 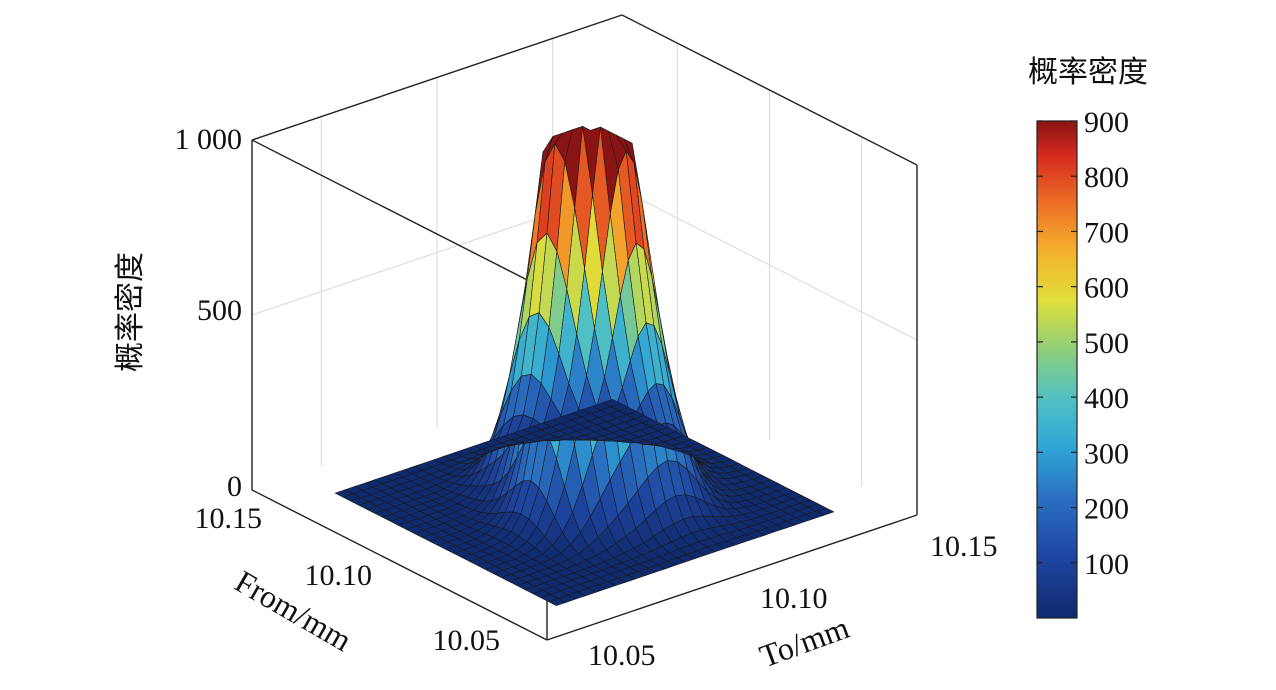 I want to click on to-axis-label: To/mm, so click(x=804, y=641).